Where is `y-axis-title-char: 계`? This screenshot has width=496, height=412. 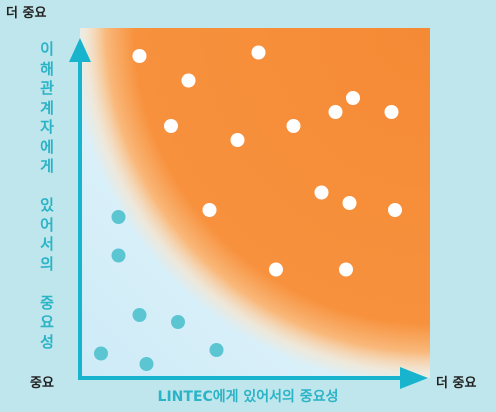
y-axis-title-char: 계 is located at coordinates (47, 107).